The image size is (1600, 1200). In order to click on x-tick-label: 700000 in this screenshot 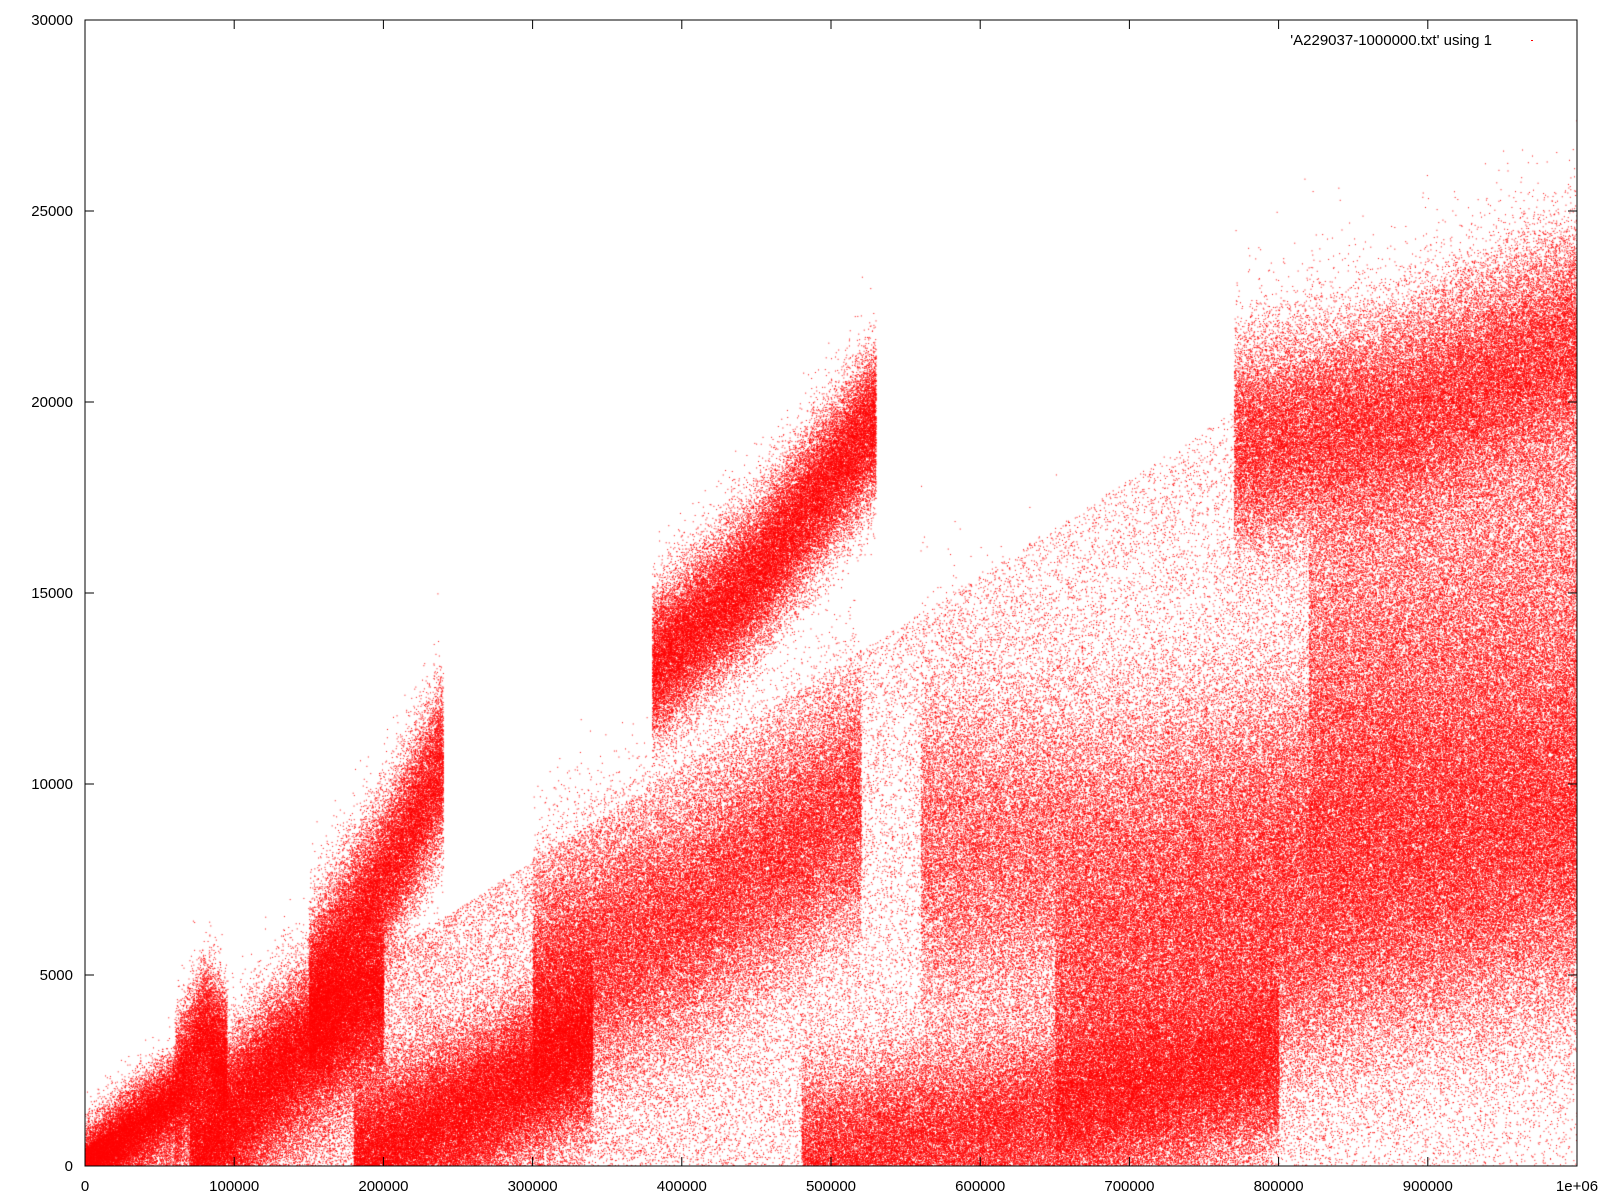, I will do `click(1129, 1186)`.